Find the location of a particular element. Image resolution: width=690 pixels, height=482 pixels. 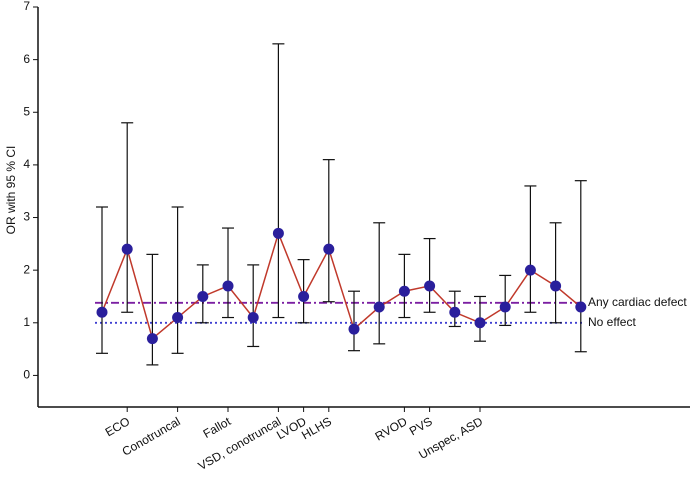

y-tick-label: 2 is located at coordinates (26, 269).